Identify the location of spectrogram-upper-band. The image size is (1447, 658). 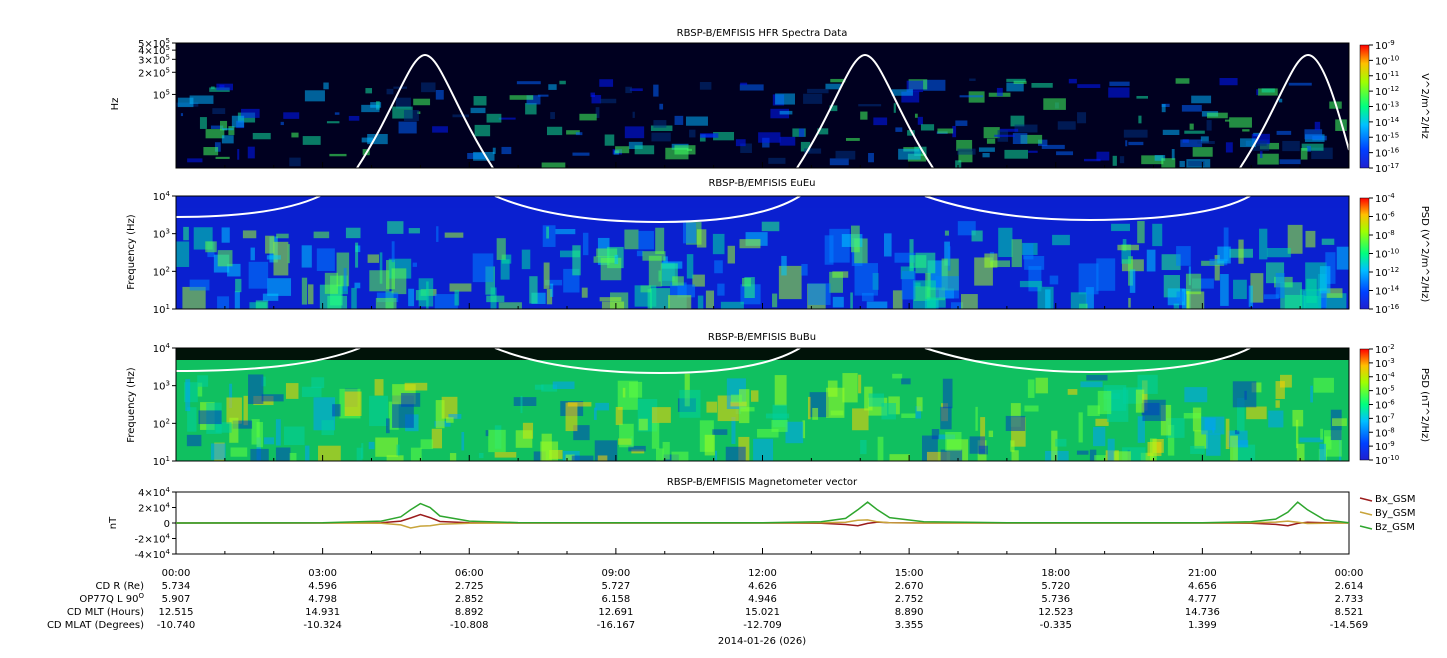
(762, 354).